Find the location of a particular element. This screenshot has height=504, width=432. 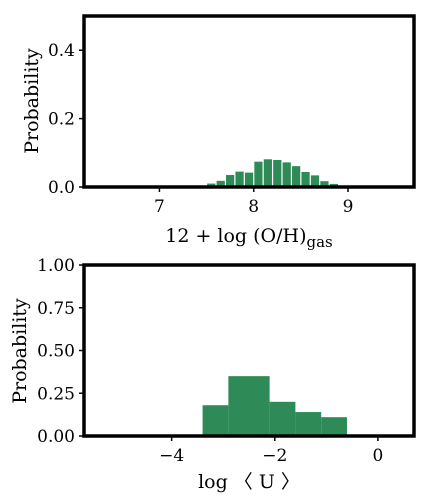

metallicity-bars is located at coordinates (272, 173).